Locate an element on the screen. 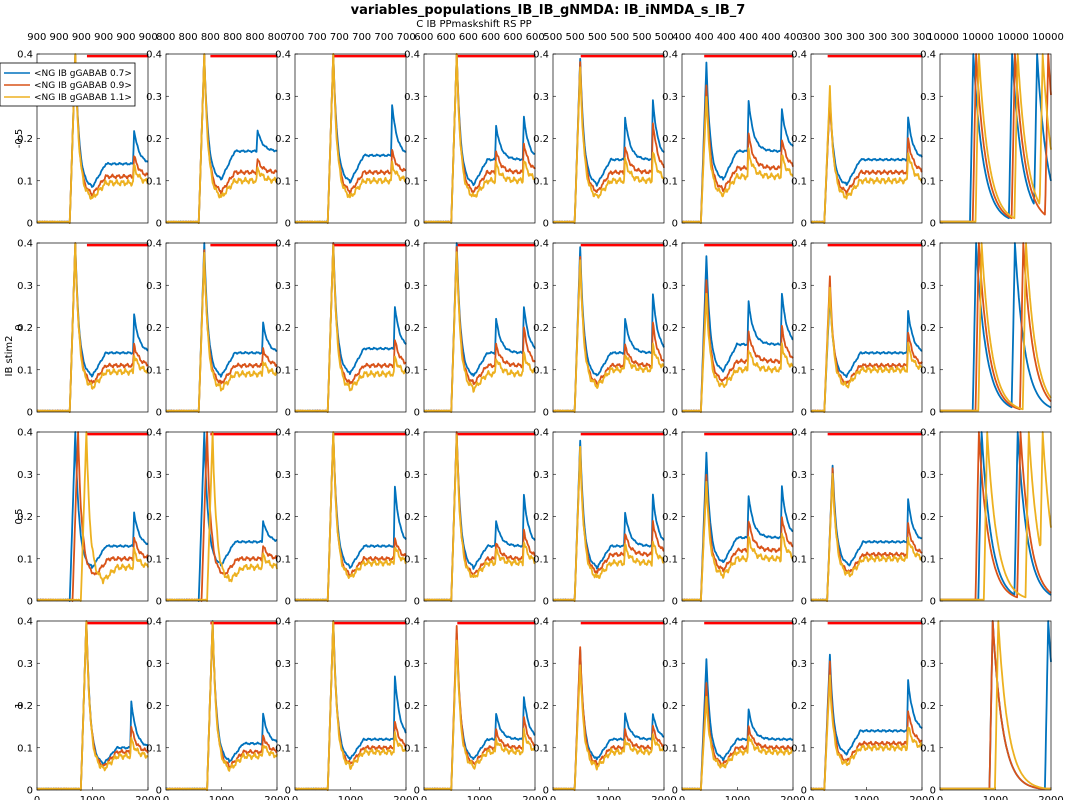 Image resolution: width=1067 pixels, height=800 pixels. row-label: 1 is located at coordinates (19, 705).